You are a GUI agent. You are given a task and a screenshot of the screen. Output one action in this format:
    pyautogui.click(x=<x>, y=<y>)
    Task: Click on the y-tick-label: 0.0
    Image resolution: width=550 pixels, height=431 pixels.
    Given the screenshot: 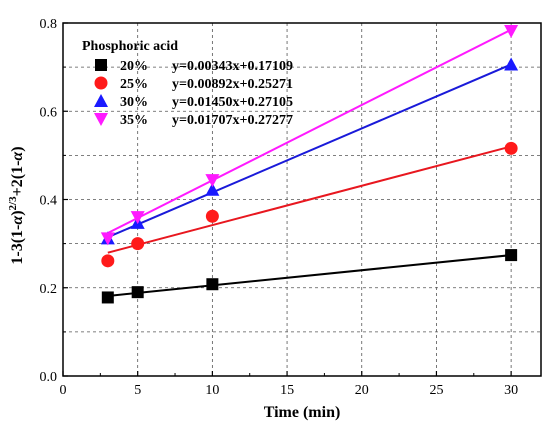 What is the action you would take?
    pyautogui.click(x=49, y=377)
    